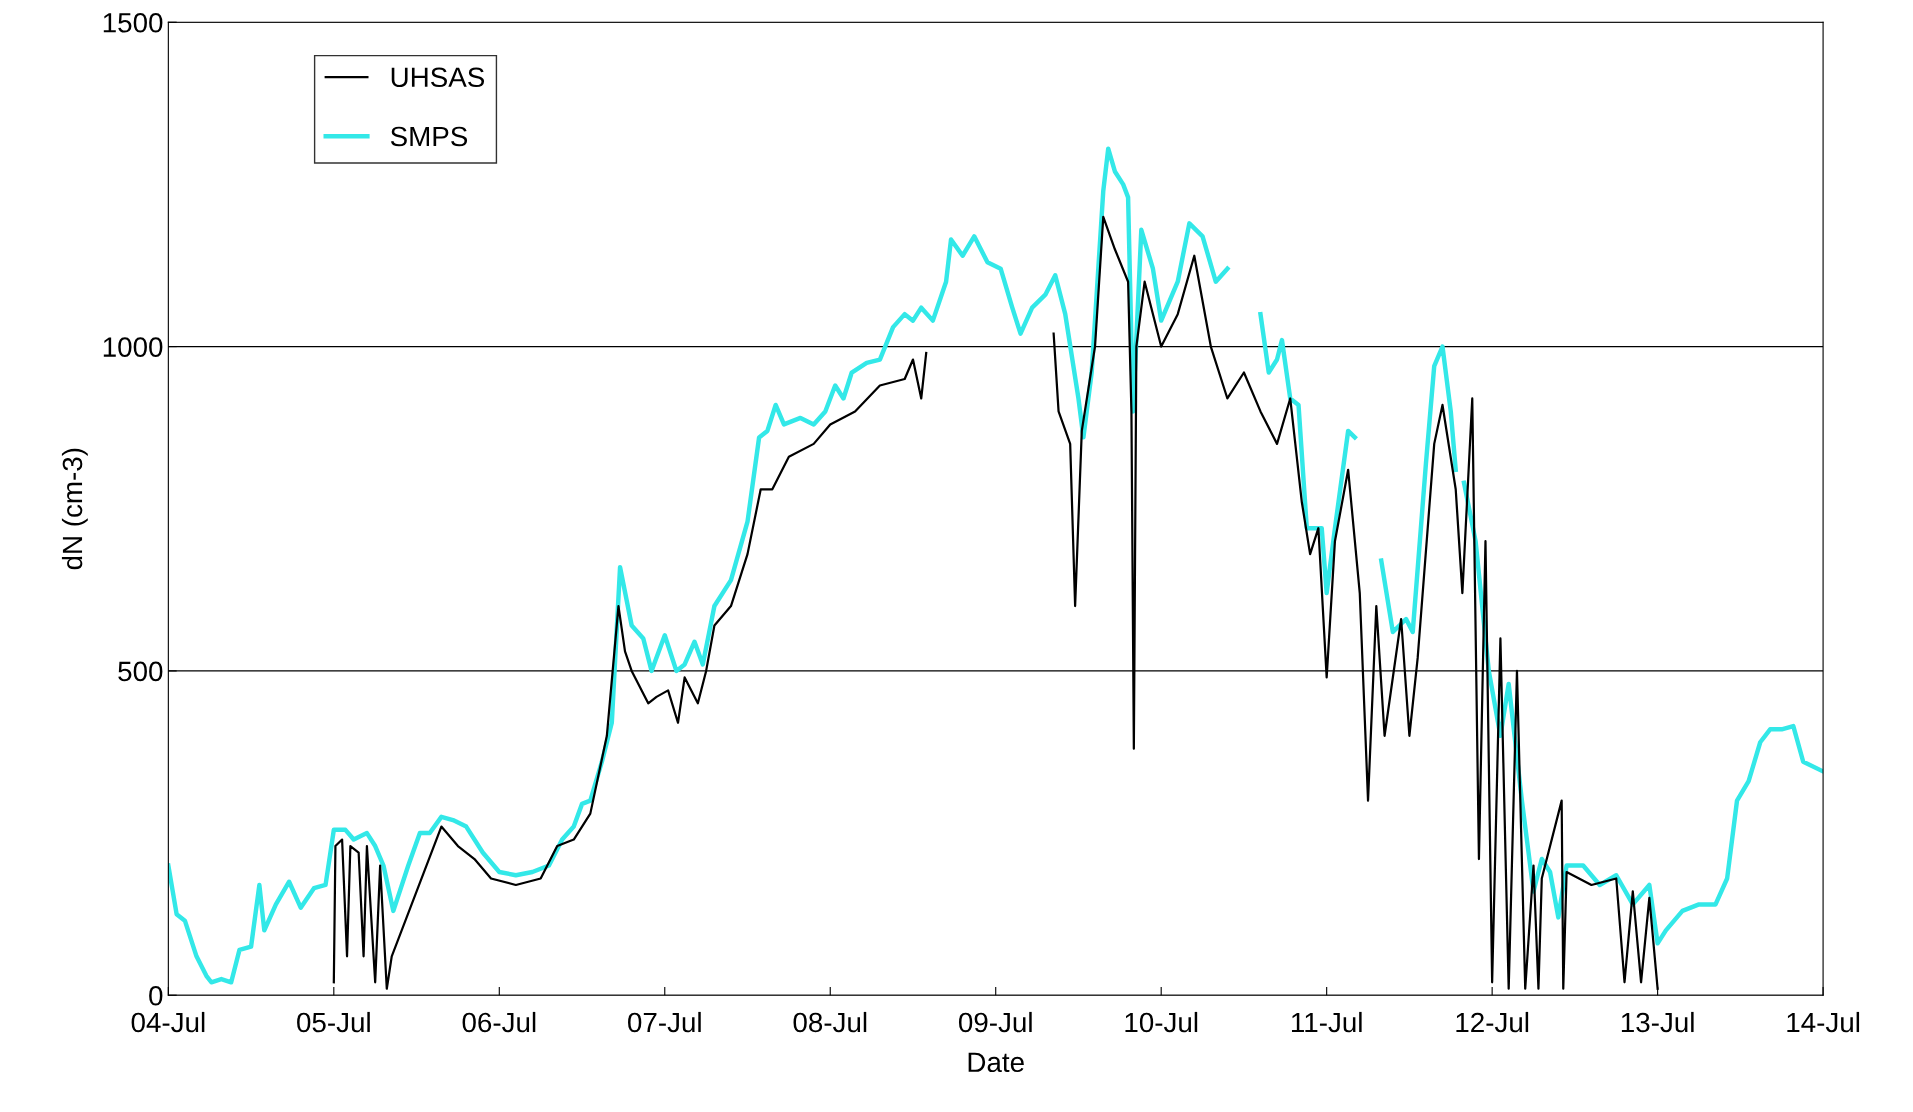 This screenshot has height=1112, width=1913. I want to click on y-tick-label: 0, so click(156, 995).